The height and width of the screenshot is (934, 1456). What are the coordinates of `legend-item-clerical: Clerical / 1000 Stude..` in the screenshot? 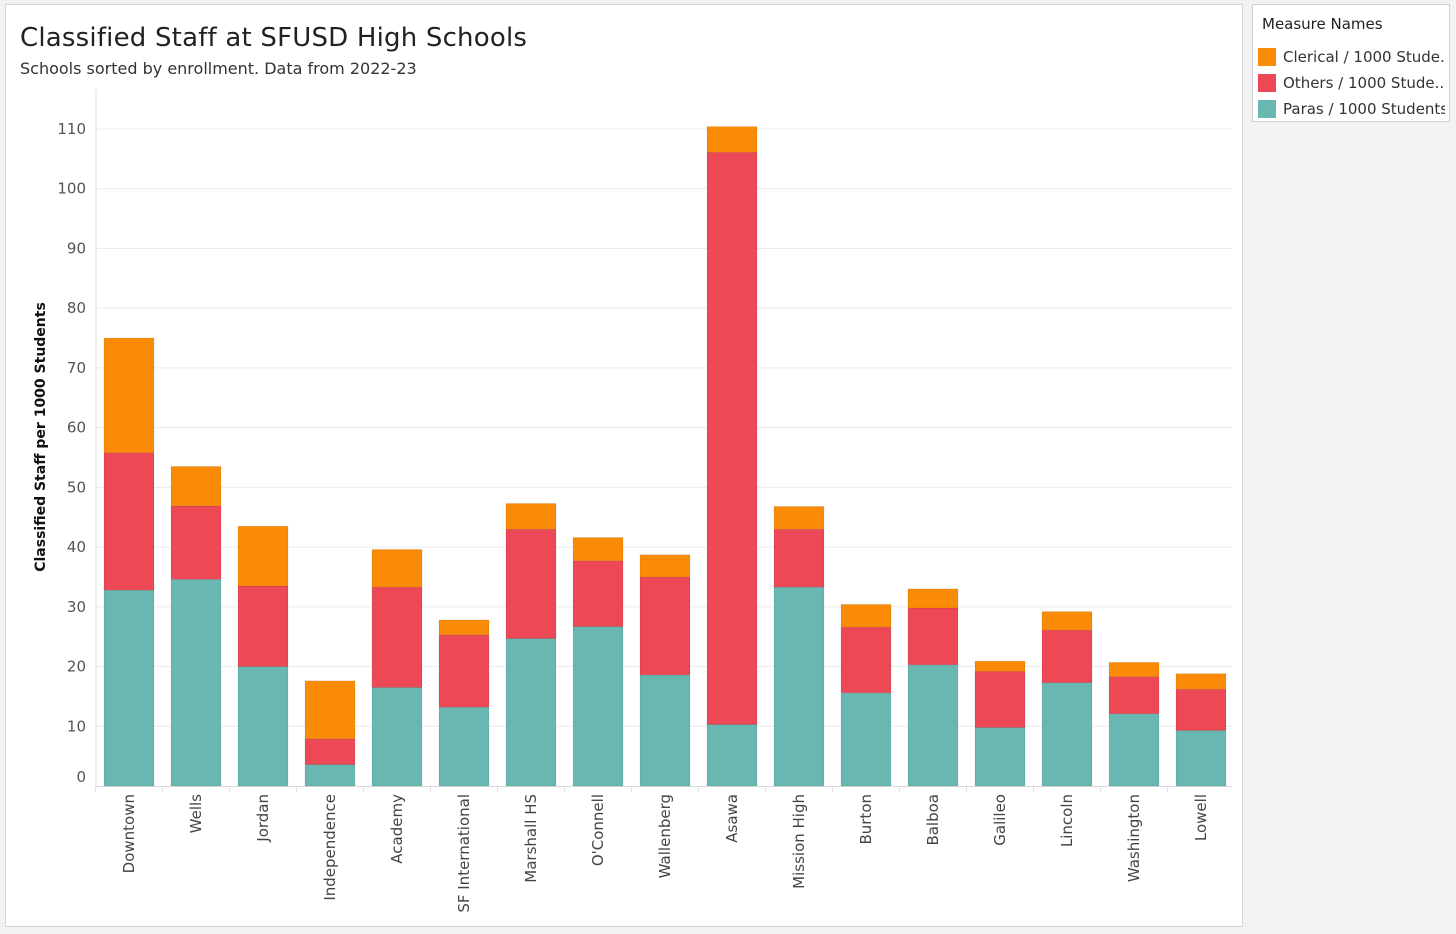 It's located at (1353, 57).